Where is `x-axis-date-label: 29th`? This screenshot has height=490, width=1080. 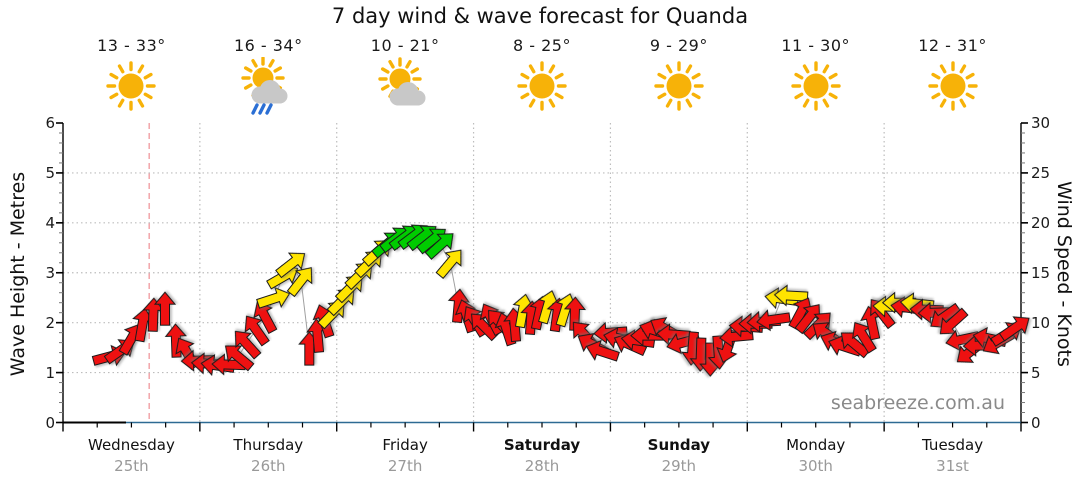
x-axis-date-label: 29th is located at coordinates (679, 466).